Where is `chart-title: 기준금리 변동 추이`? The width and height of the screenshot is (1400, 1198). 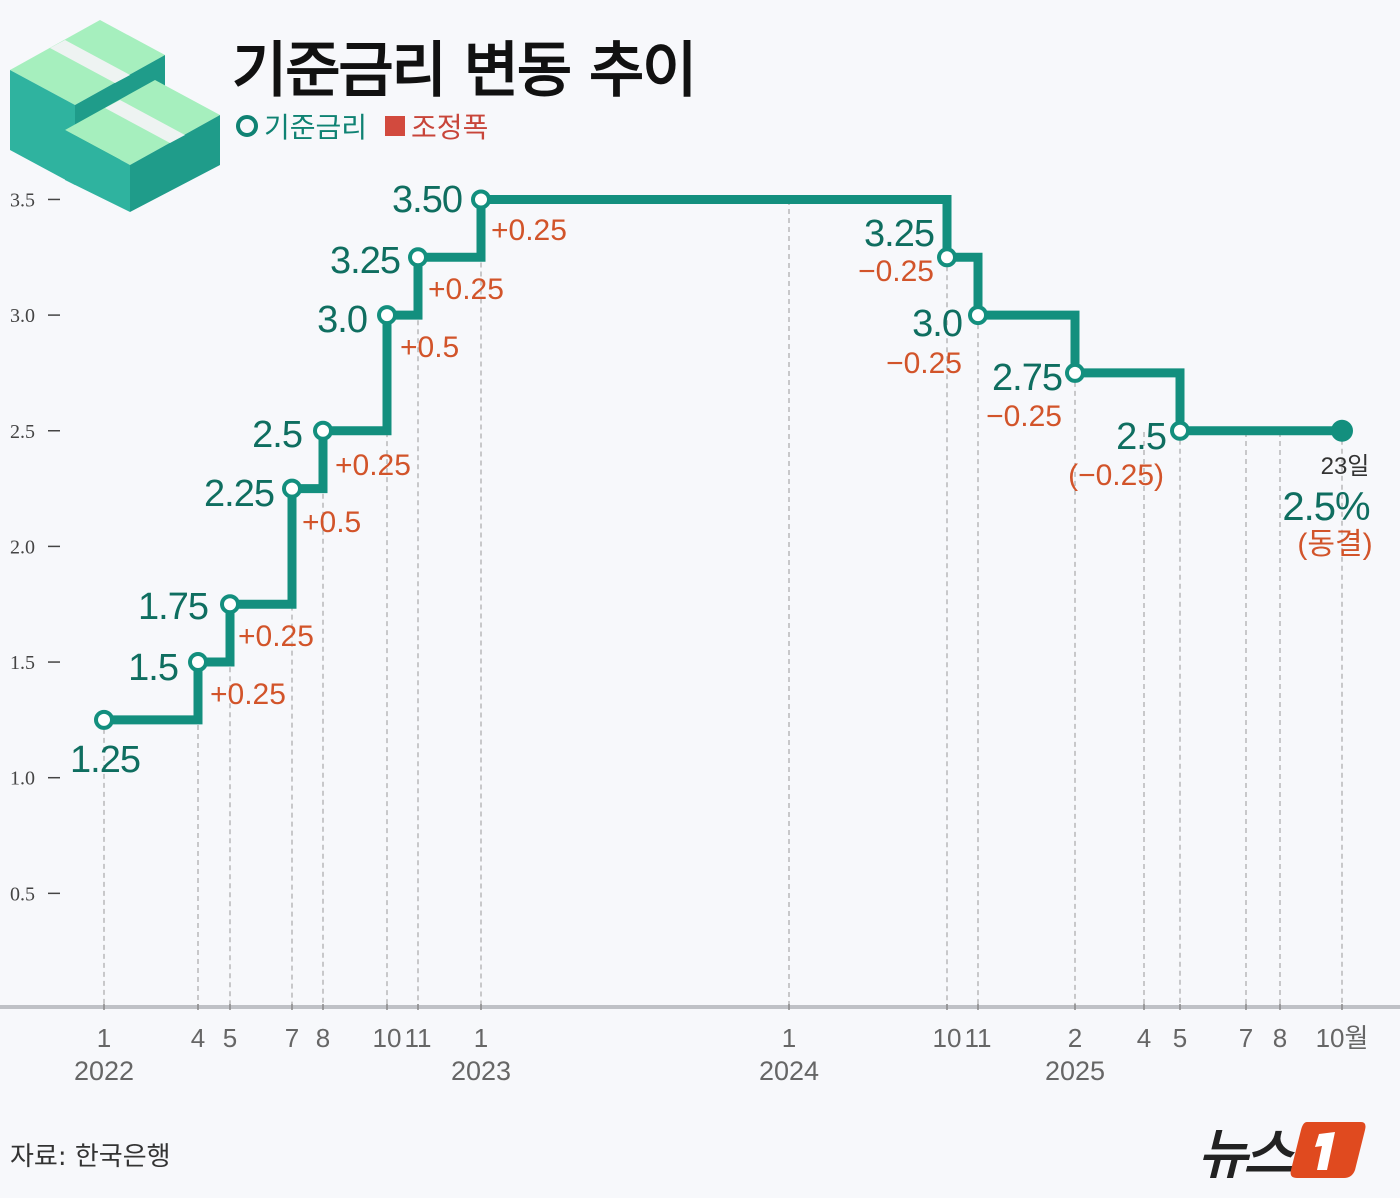
chart-title: 기준금리 변동 추이 is located at coordinates (464, 71).